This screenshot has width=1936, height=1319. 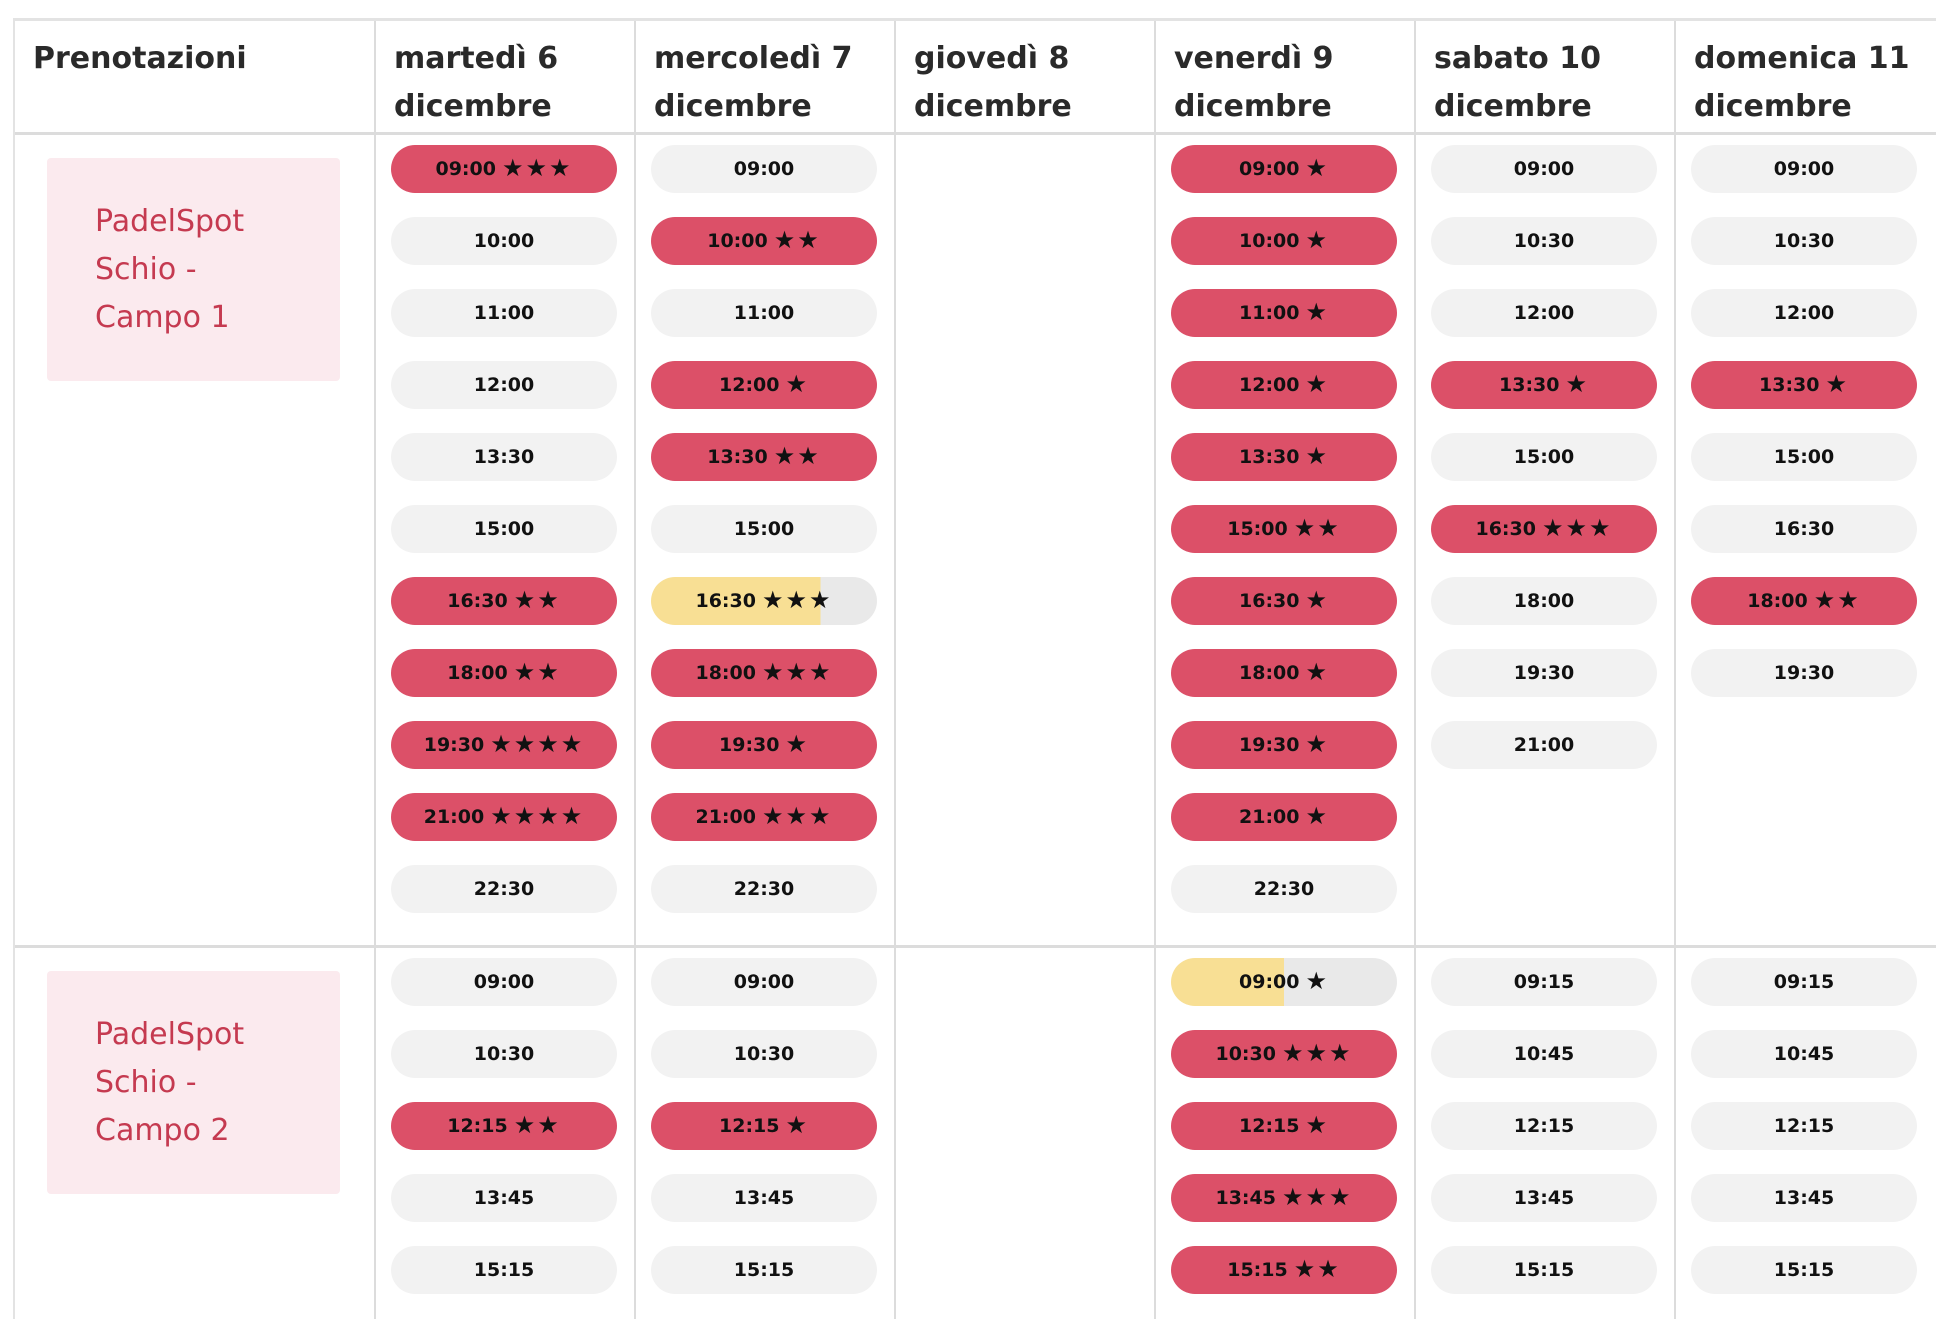 I want to click on slot-booked: 10:00 ★, so click(x=1284, y=241).